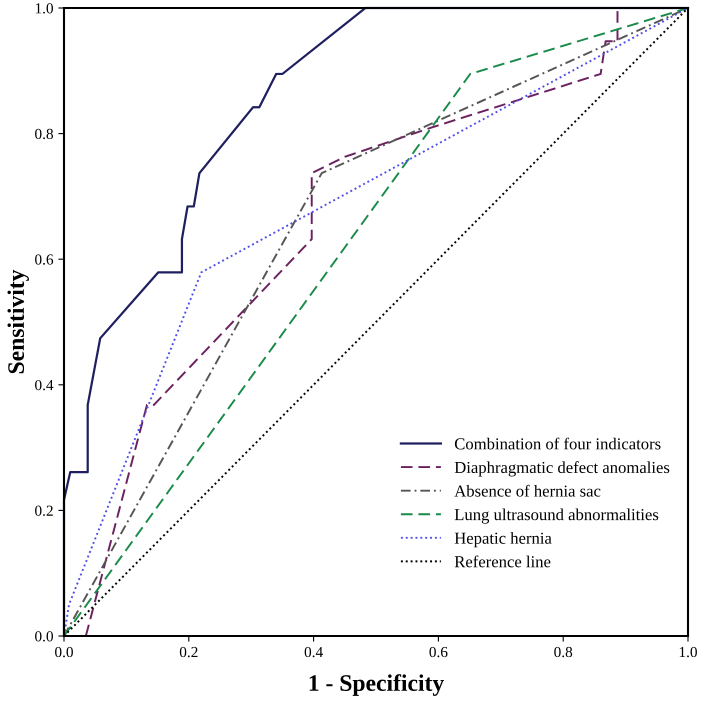 Image resolution: width=705 pixels, height=705 pixels. Describe the element at coordinates (44, 511) in the screenshot. I see `y-tick-label: 0.2` at that location.